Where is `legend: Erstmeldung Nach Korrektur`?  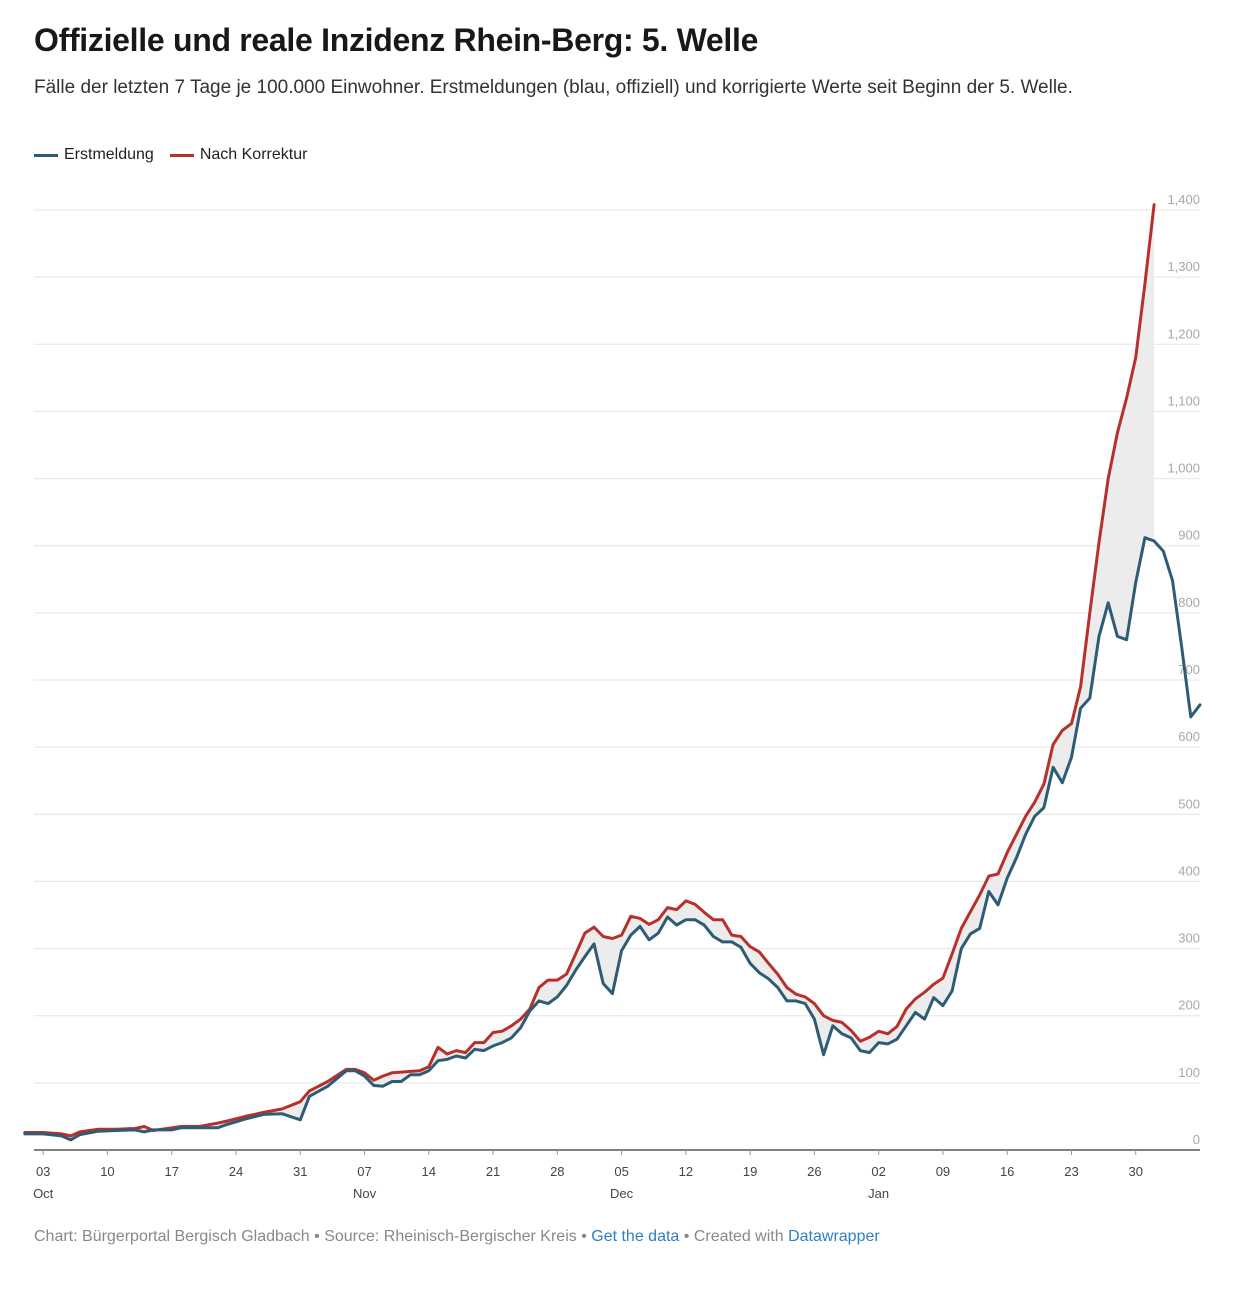 legend: Erstmeldung Nach Korrektur is located at coordinates (170, 155).